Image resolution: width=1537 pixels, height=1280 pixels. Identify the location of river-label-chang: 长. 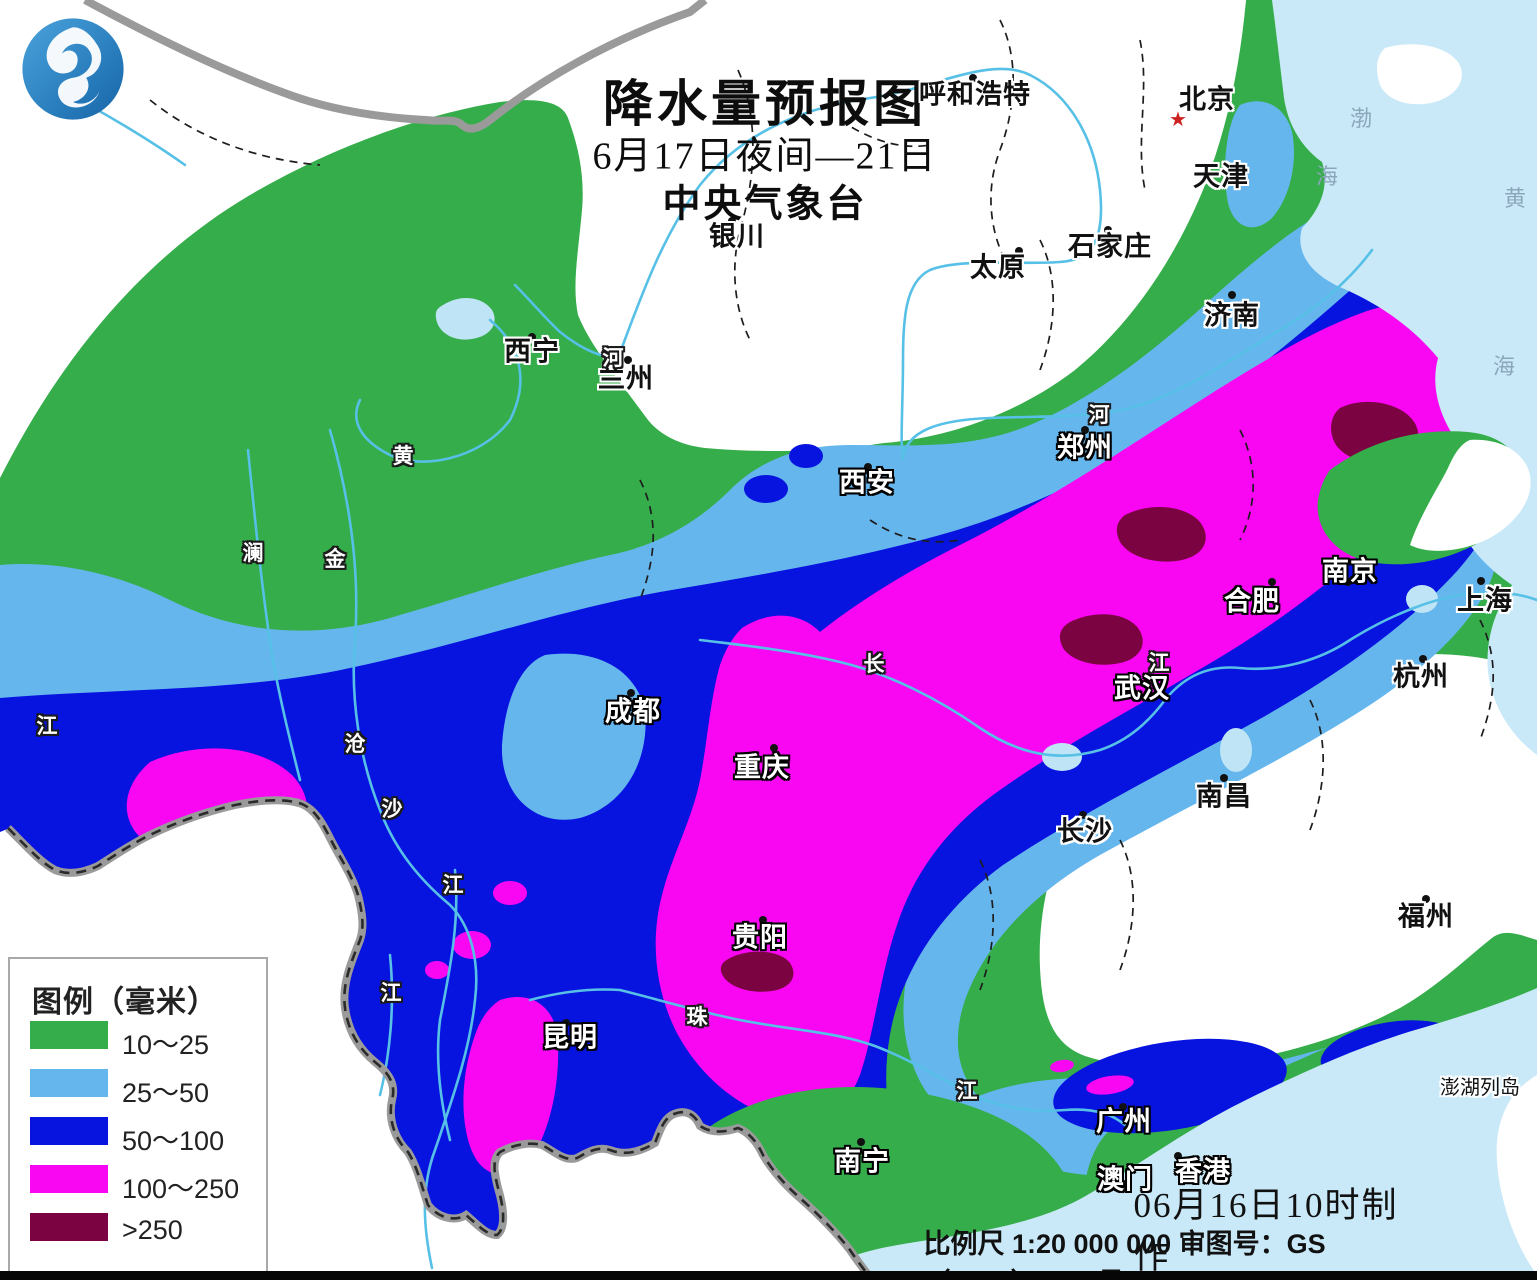
(874, 664).